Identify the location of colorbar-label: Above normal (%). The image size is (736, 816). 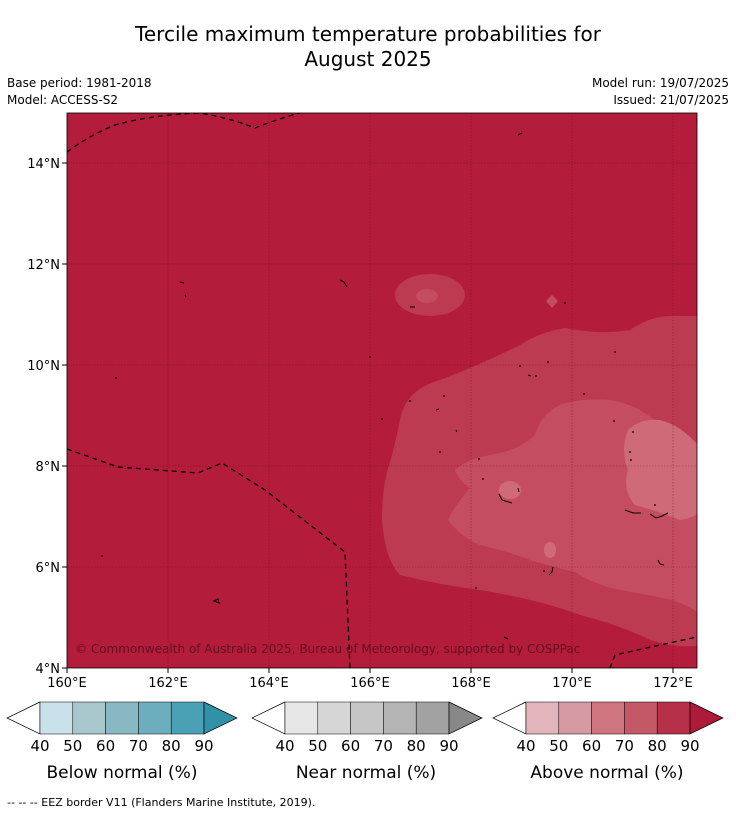
(606, 773).